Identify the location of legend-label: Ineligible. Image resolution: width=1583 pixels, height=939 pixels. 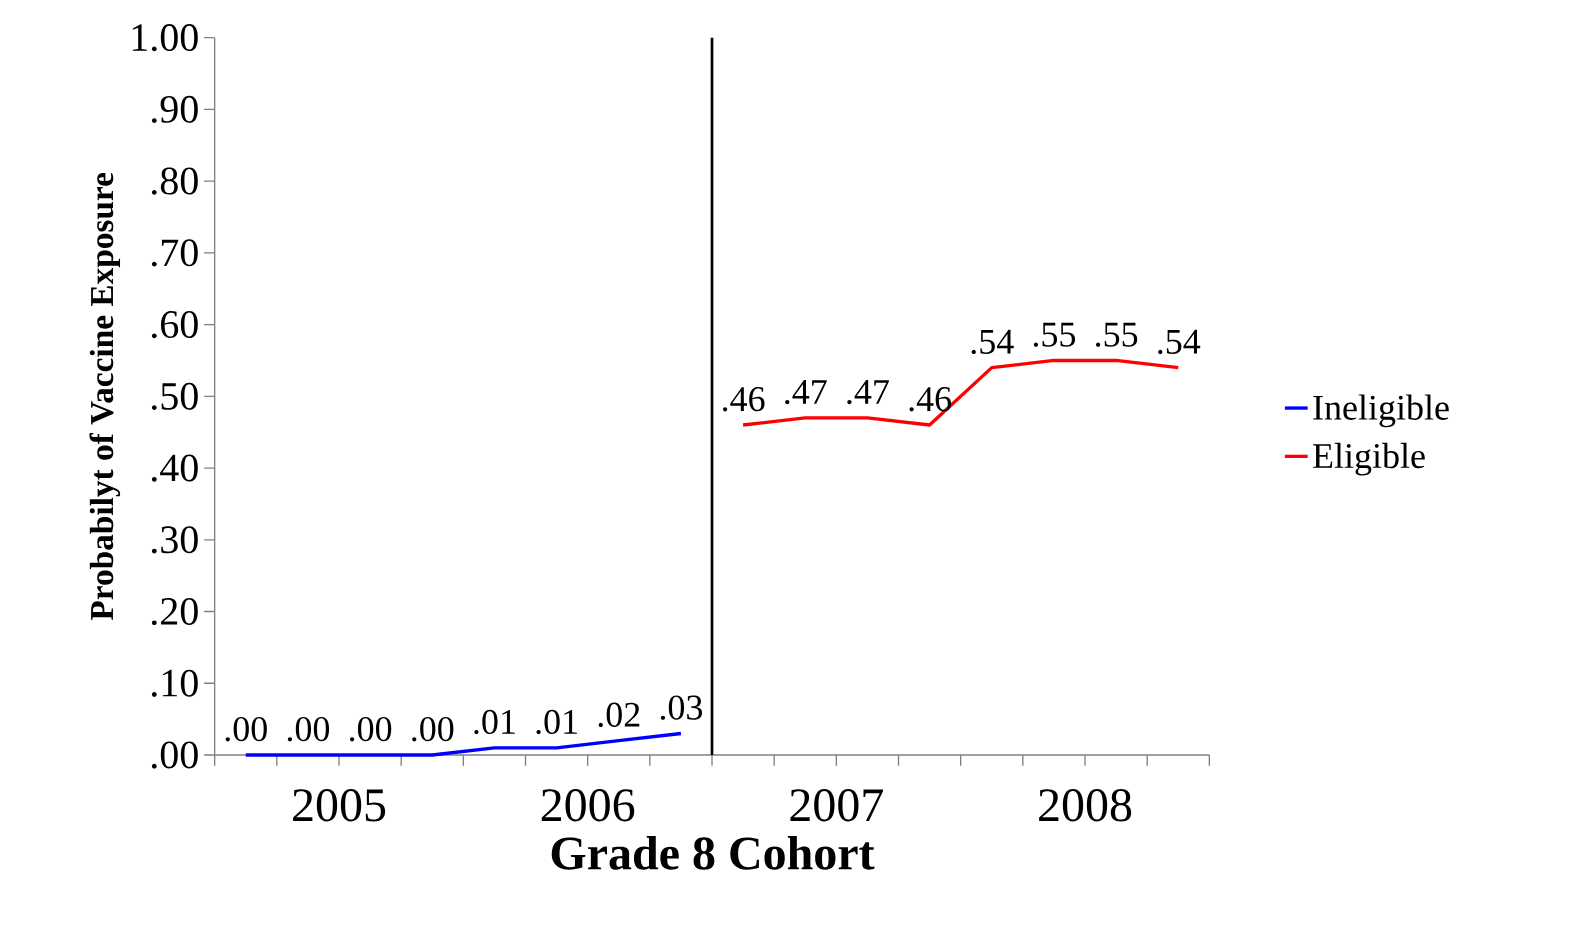
(1381, 411).